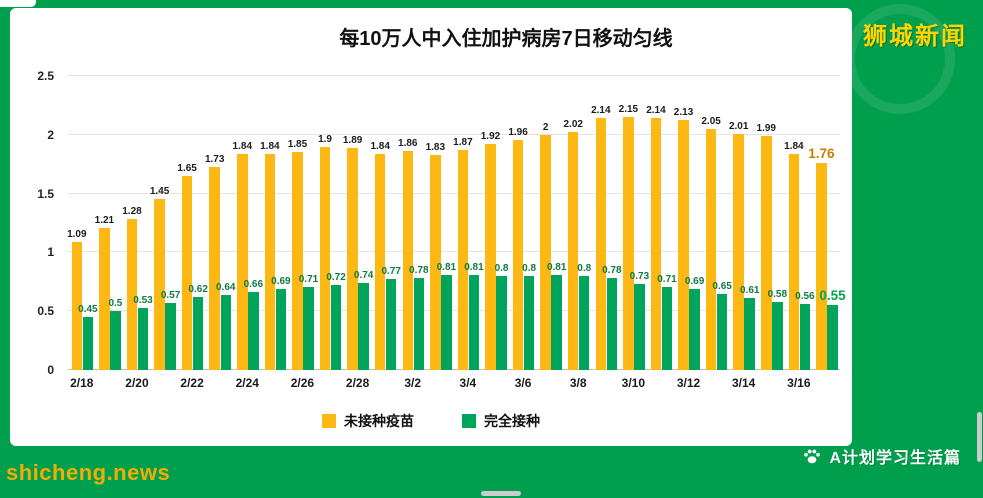 The height and width of the screenshot is (498, 983). Describe the element at coordinates (50, 252) in the screenshot. I see `y-tick-label: 1` at that location.